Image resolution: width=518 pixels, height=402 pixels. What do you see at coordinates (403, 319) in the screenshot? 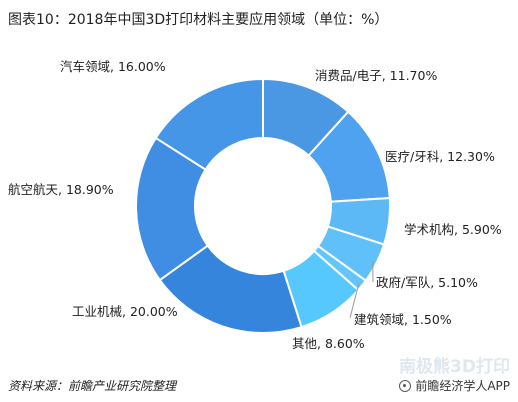
I see `slice-label-5: 建筑领域, 1.50%` at bounding box center [403, 319].